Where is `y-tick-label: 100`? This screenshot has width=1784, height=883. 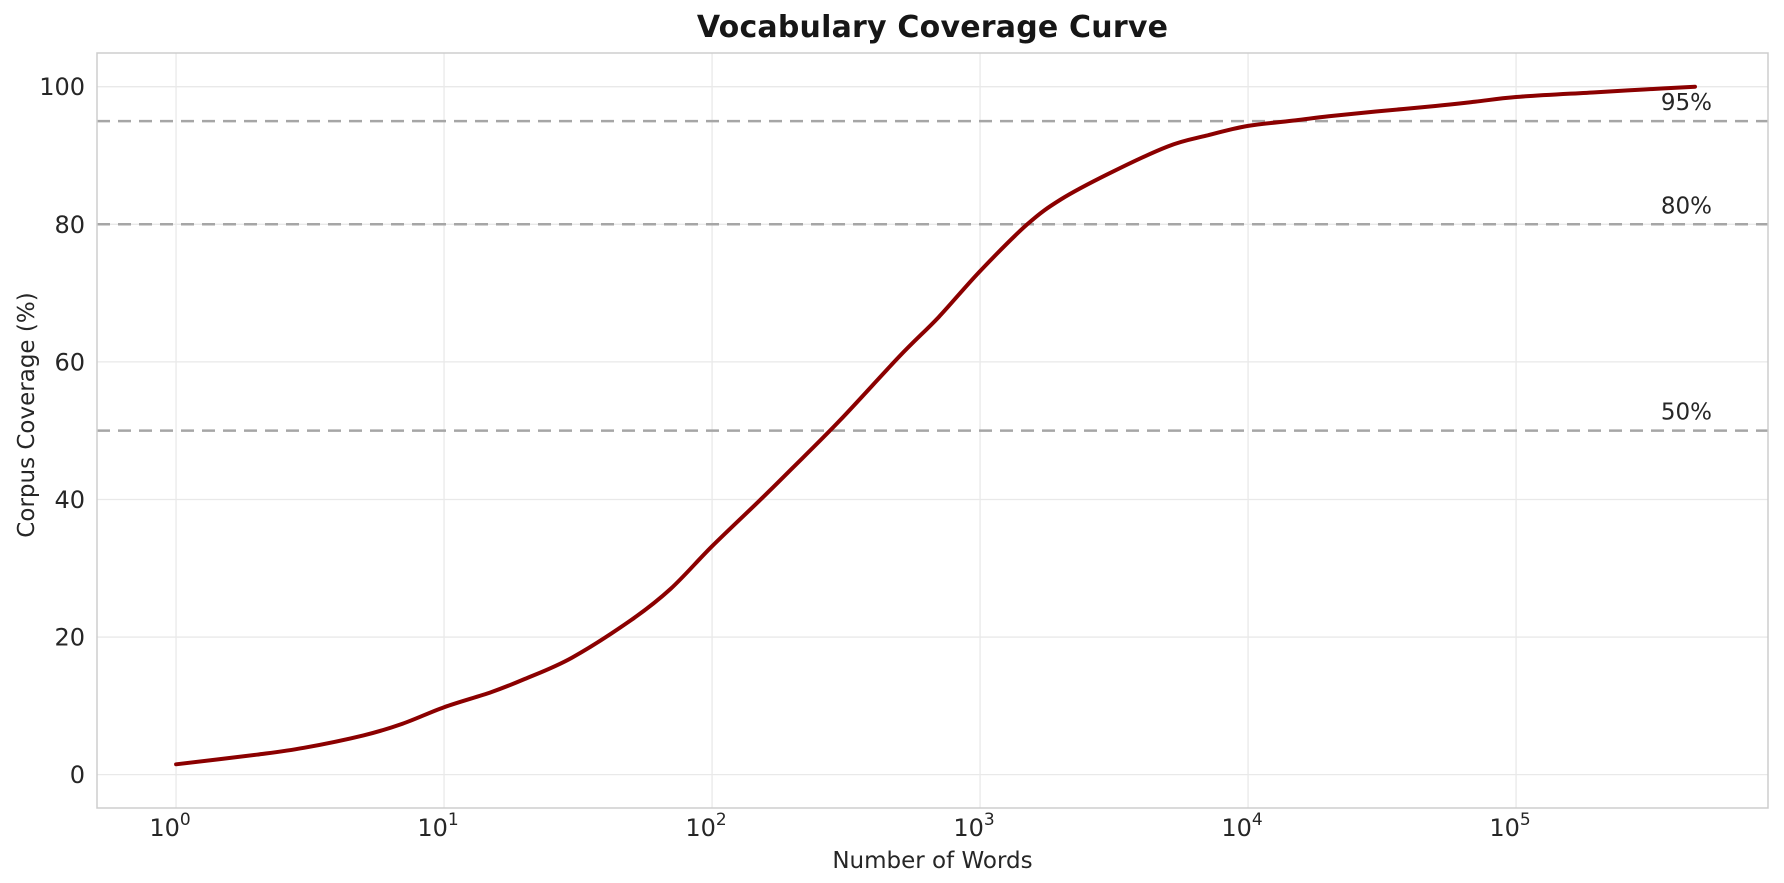
y-tick-label: 100 is located at coordinates (62, 87).